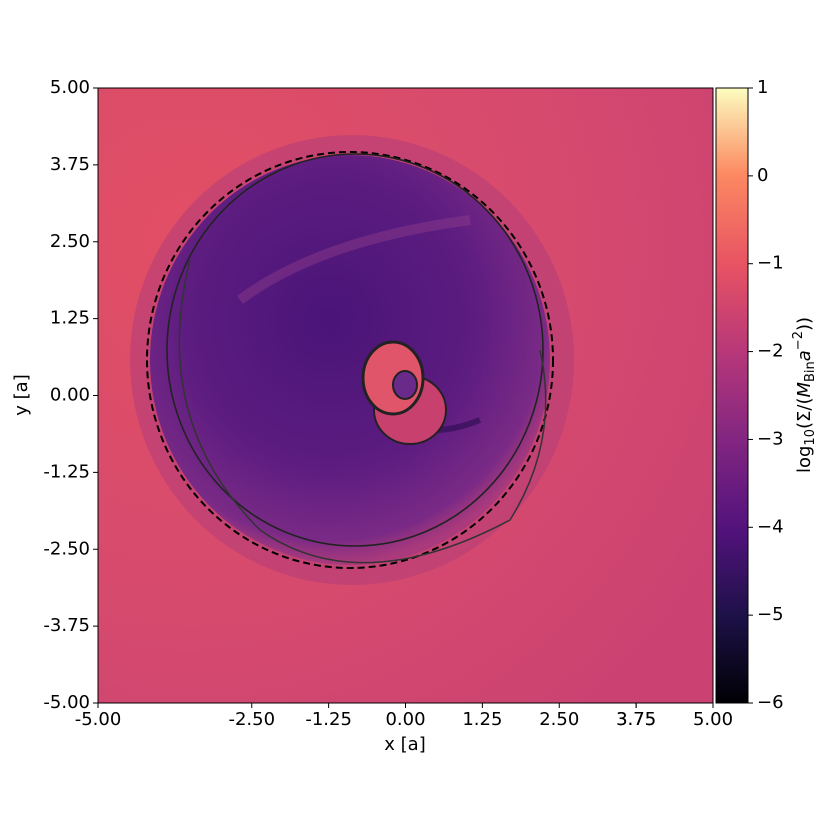 This screenshot has width=830, height=834. I want to click on colorbar-tick-label: −4, so click(770, 526).